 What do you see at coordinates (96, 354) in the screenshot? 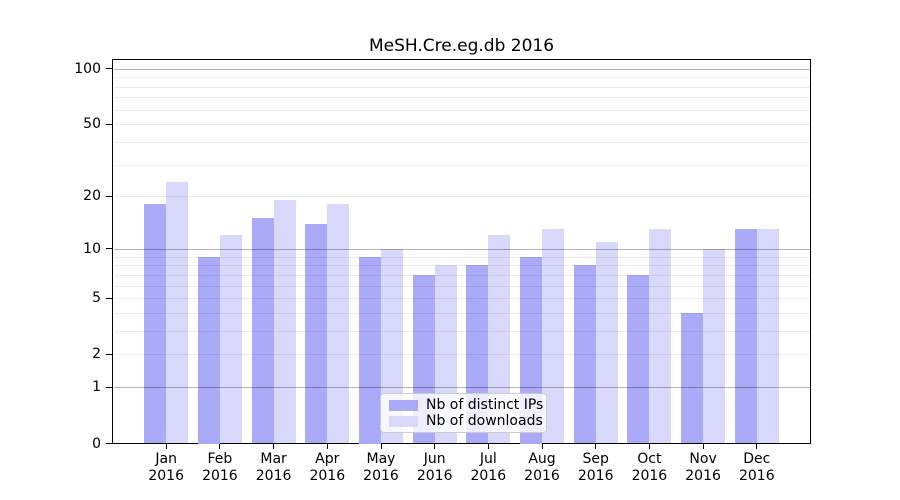
I see `y-tick-label: 2` at bounding box center [96, 354].